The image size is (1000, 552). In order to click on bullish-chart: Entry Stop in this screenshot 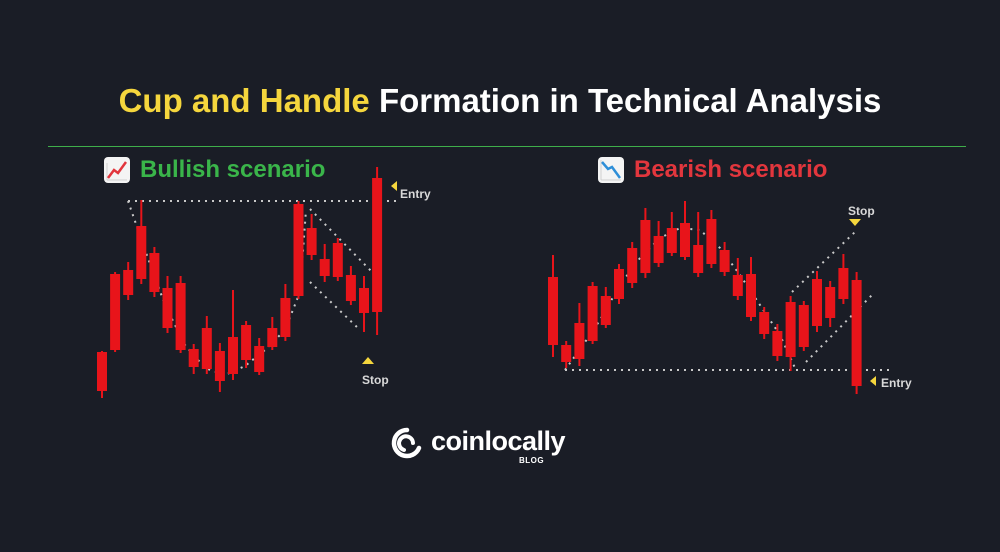, I will do `click(264, 282)`.